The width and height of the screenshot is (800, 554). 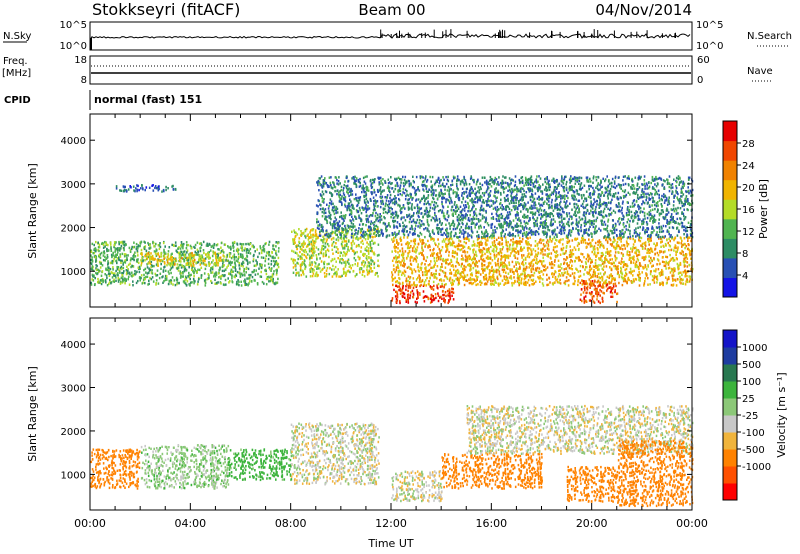 I want to click on nsearch-label: N.Search, so click(x=769, y=36).